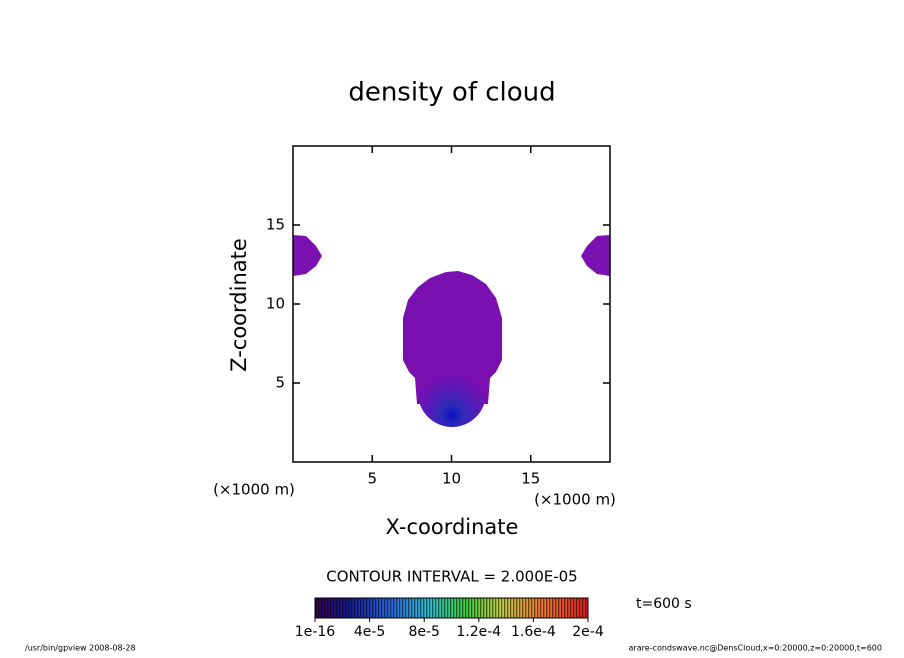 Image resolution: width=904 pixels, height=658 pixels. I want to click on colorbar-frame, so click(451, 608).